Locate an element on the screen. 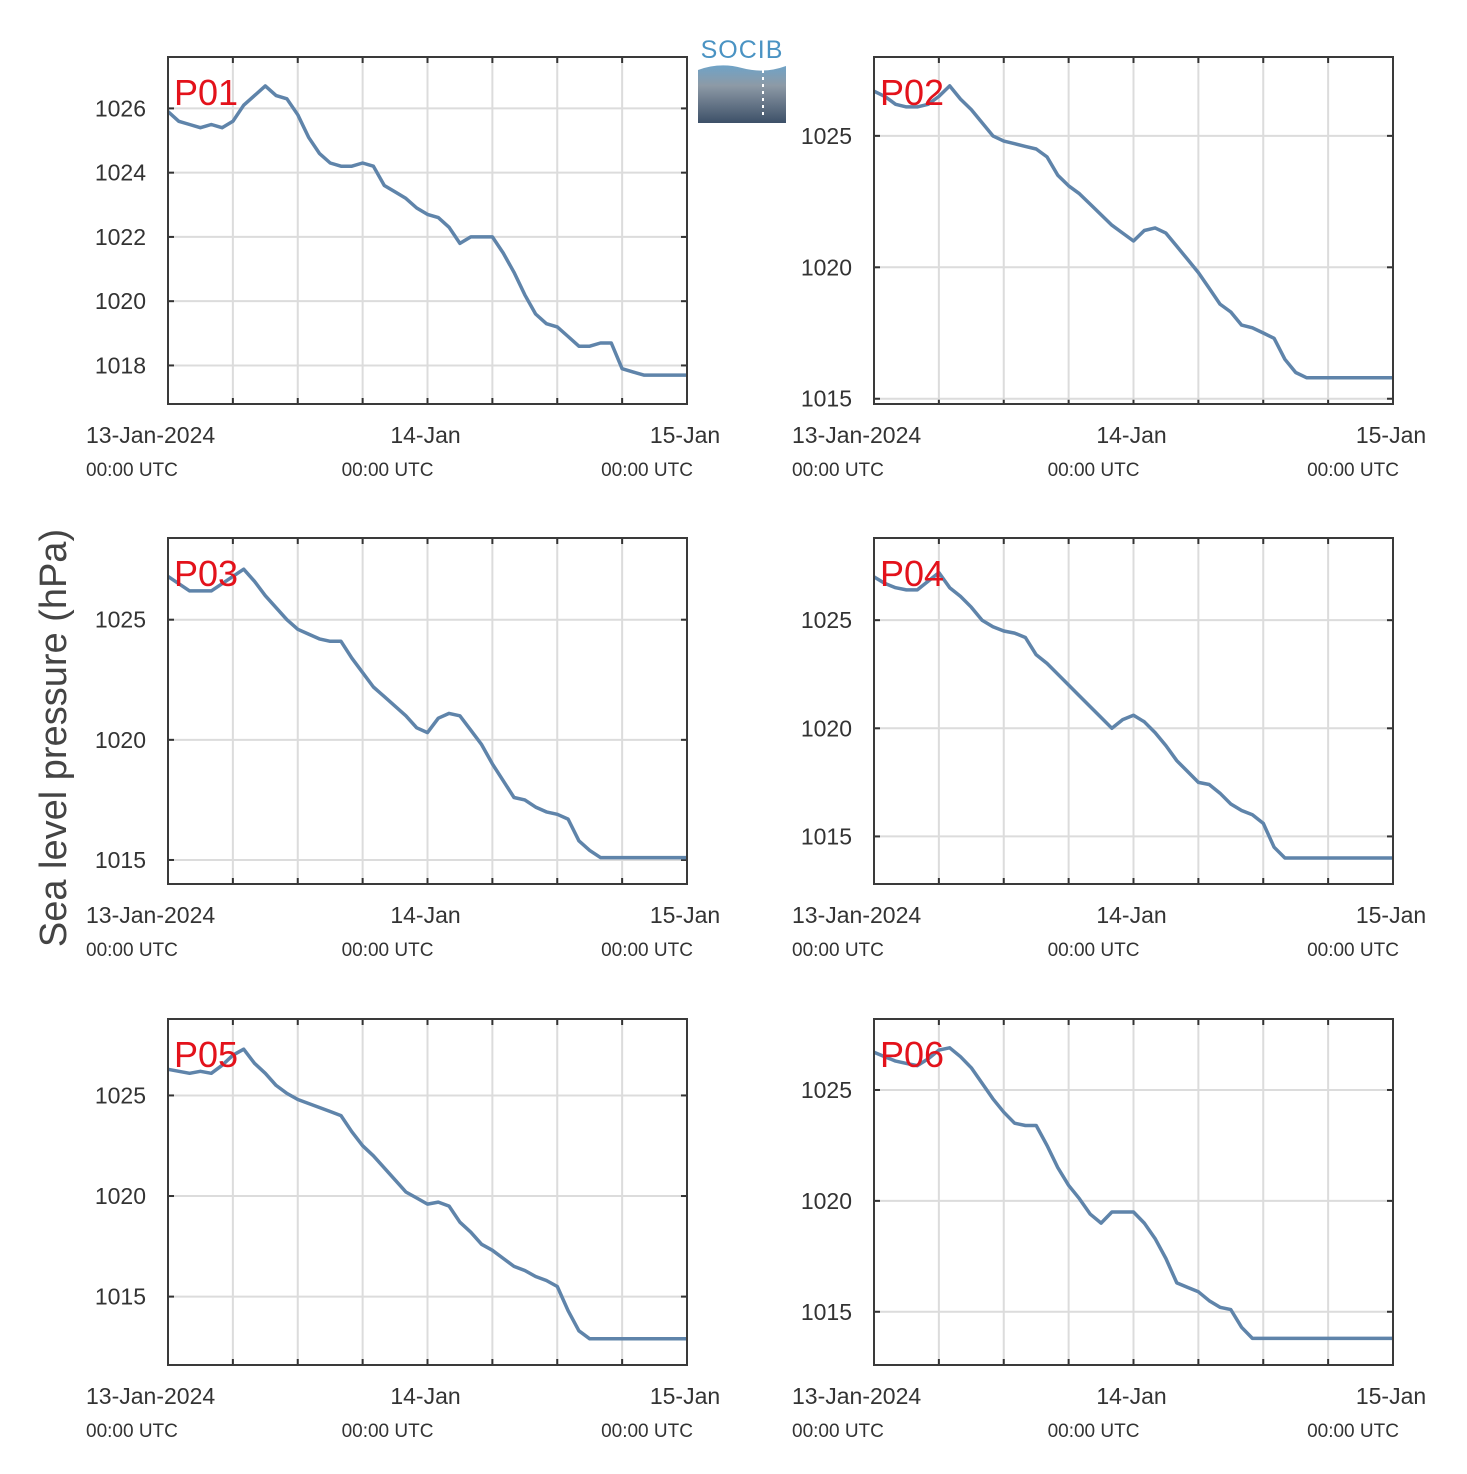 This screenshot has width=1467, height=1474. y-tick-label: 1022 is located at coordinates (120, 237).